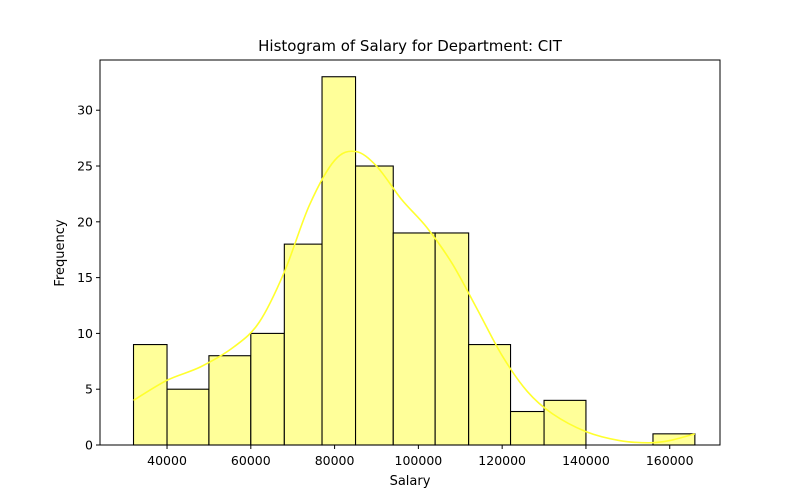  I want to click on x-tick-label: 160000, so click(670, 460).